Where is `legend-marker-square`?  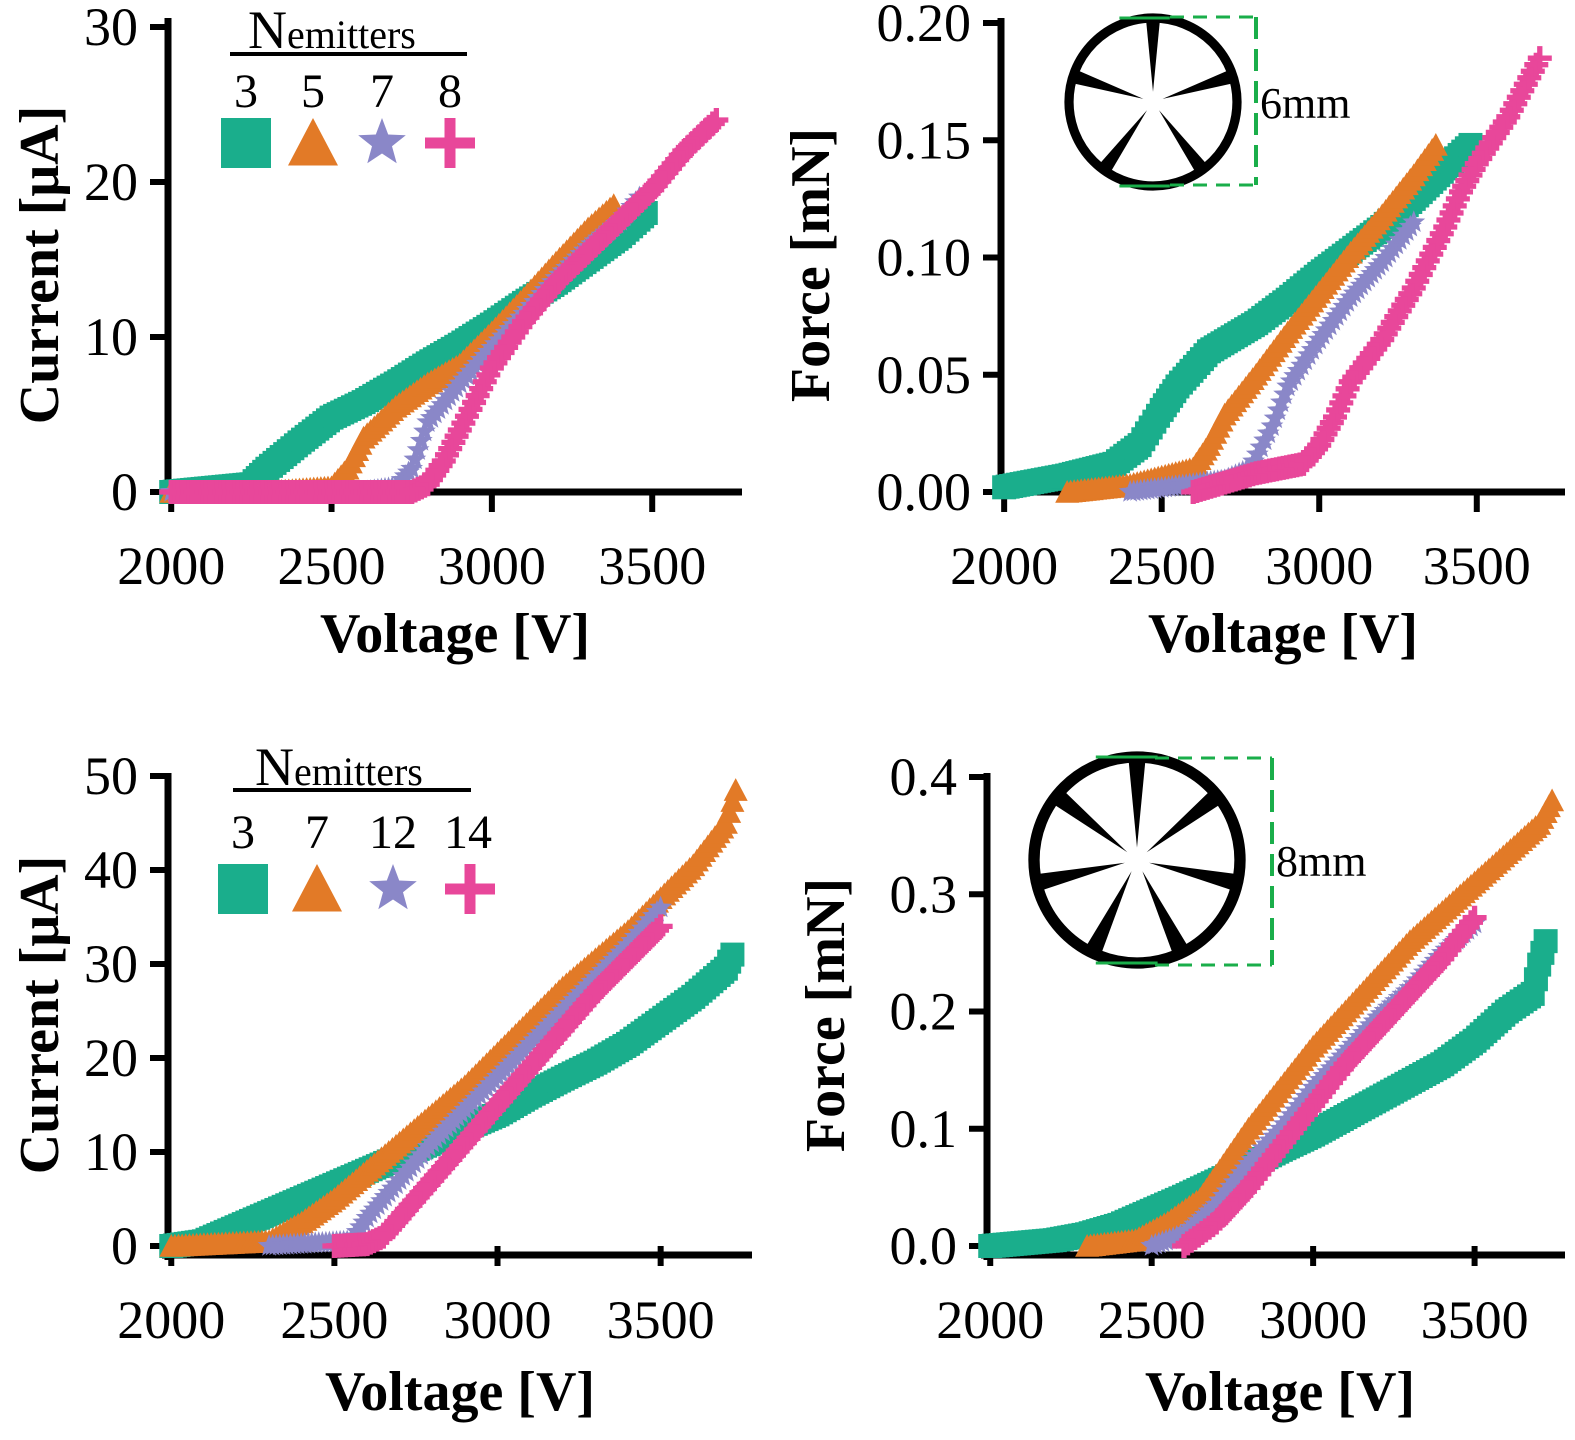
legend-marker-square is located at coordinates (246, 143).